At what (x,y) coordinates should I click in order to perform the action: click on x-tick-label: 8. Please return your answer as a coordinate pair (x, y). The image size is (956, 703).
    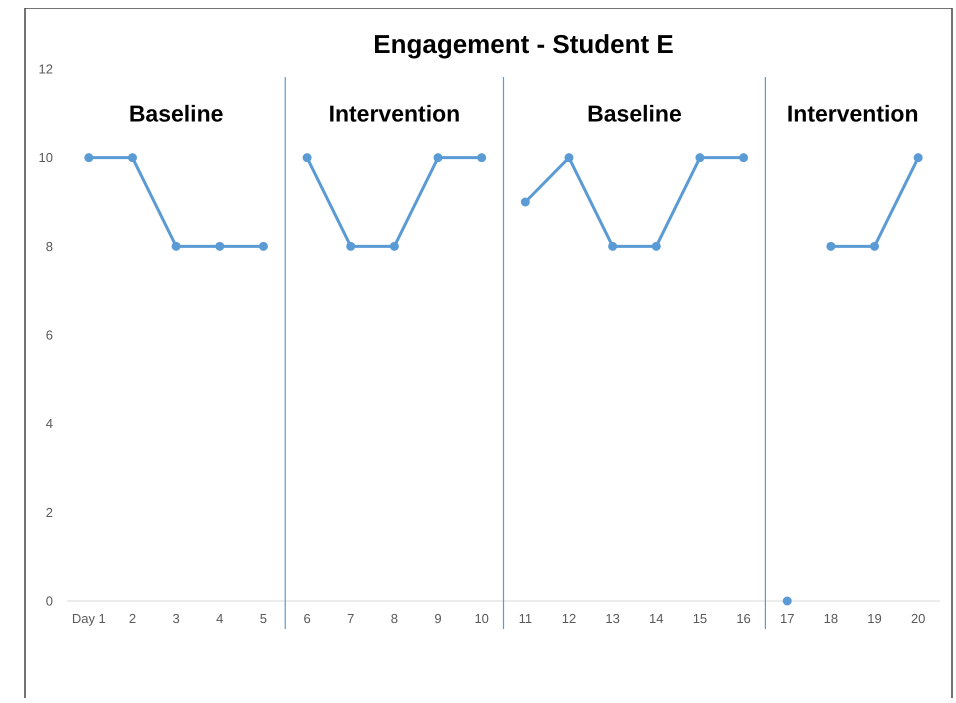
    Looking at the image, I should click on (394, 618).